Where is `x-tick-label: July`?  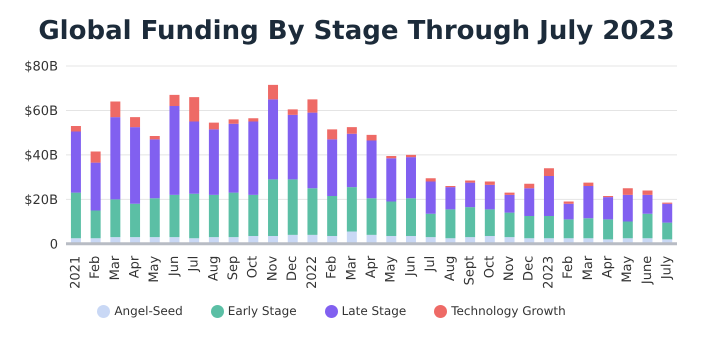 x-tick-label: July is located at coordinates (667, 267).